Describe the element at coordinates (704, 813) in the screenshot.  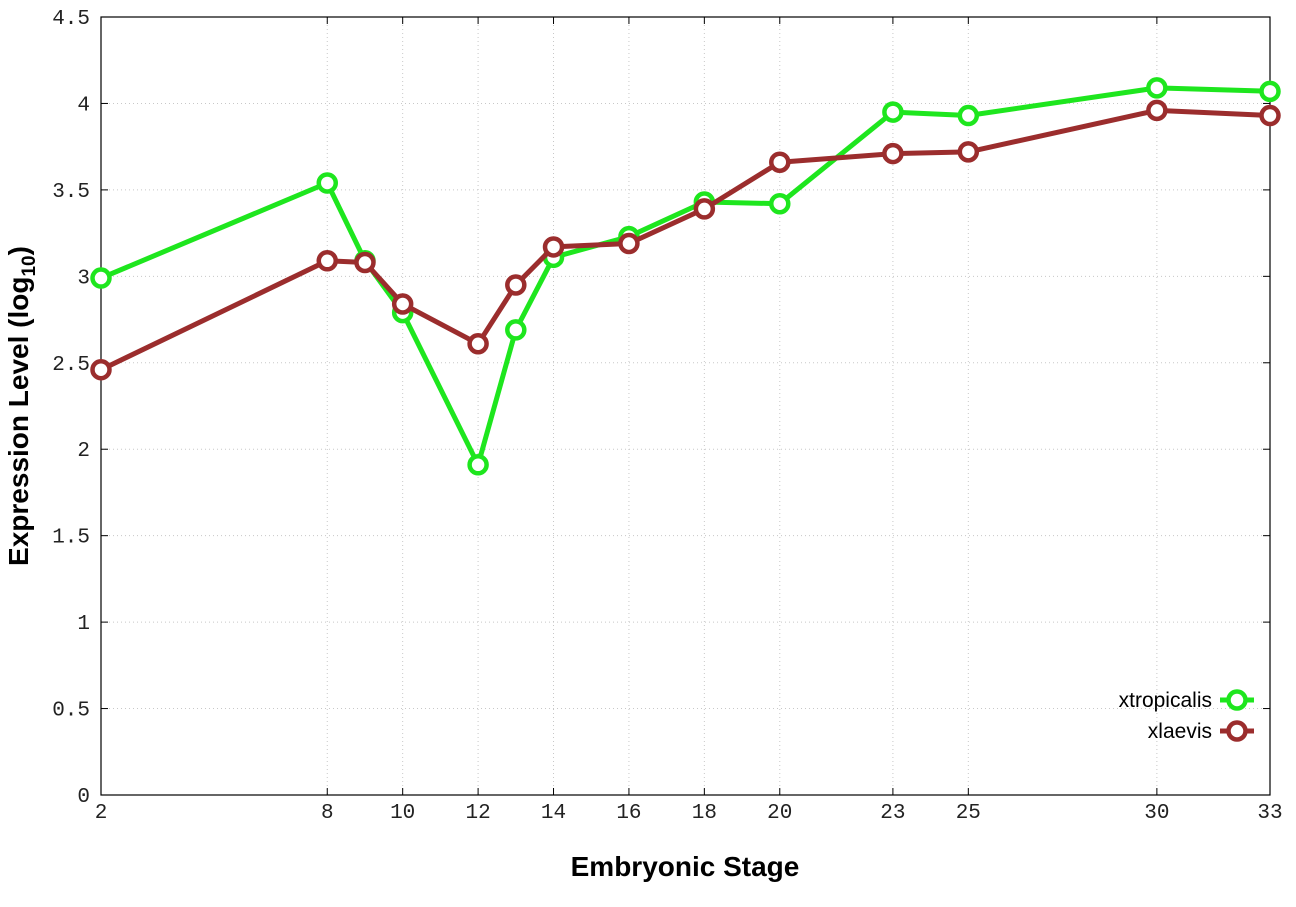
I see `x-tick-label: 18` at that location.